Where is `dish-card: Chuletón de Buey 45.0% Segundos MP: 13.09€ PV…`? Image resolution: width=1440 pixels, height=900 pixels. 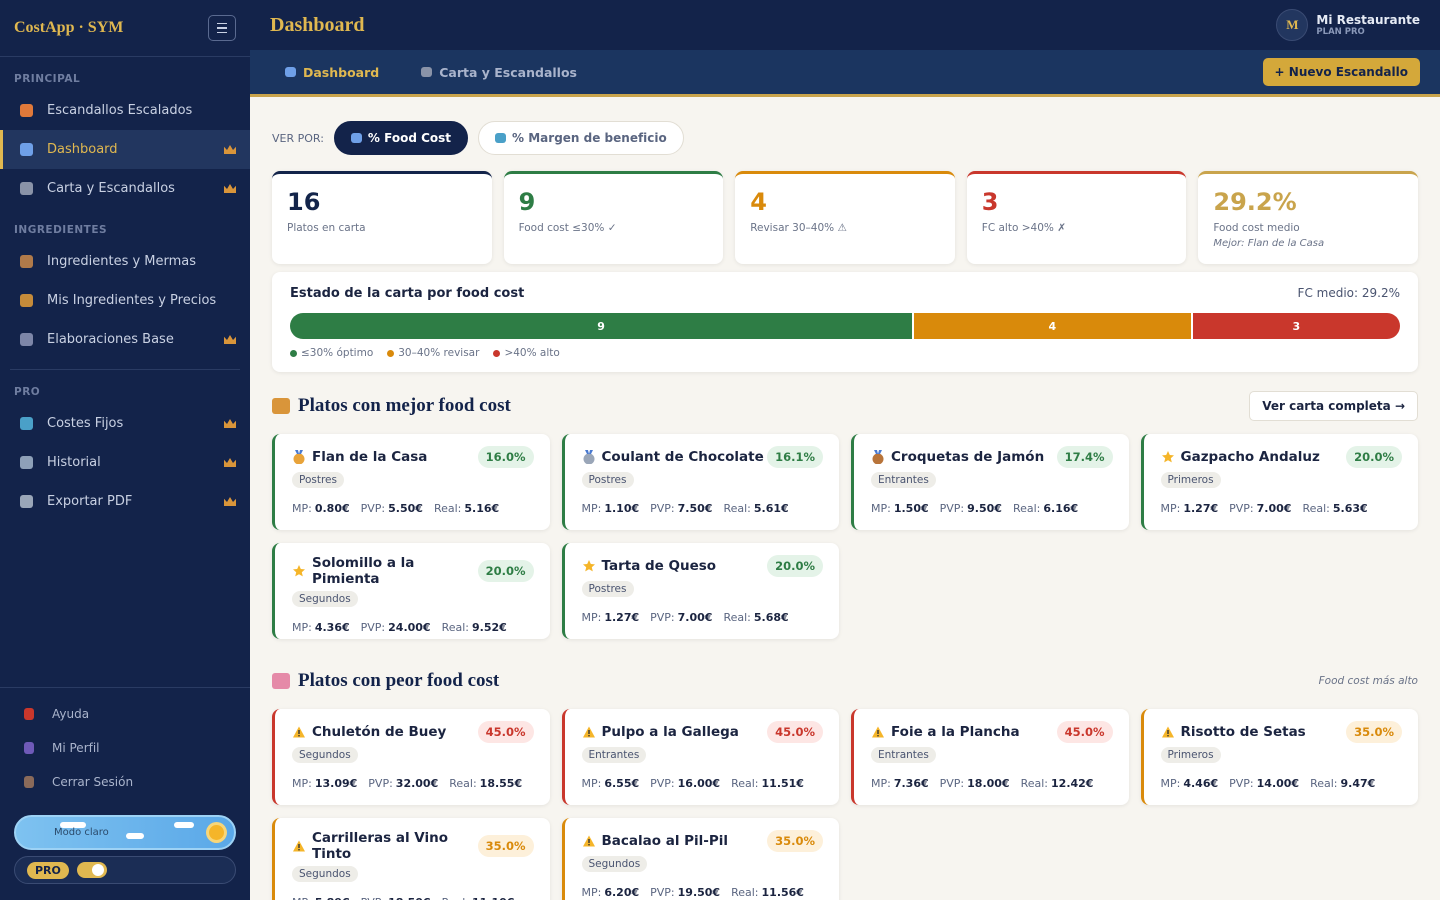 dish-card: Chuletón de Buey 45.0% Segundos MP: 13.09€ PV… is located at coordinates (411, 757).